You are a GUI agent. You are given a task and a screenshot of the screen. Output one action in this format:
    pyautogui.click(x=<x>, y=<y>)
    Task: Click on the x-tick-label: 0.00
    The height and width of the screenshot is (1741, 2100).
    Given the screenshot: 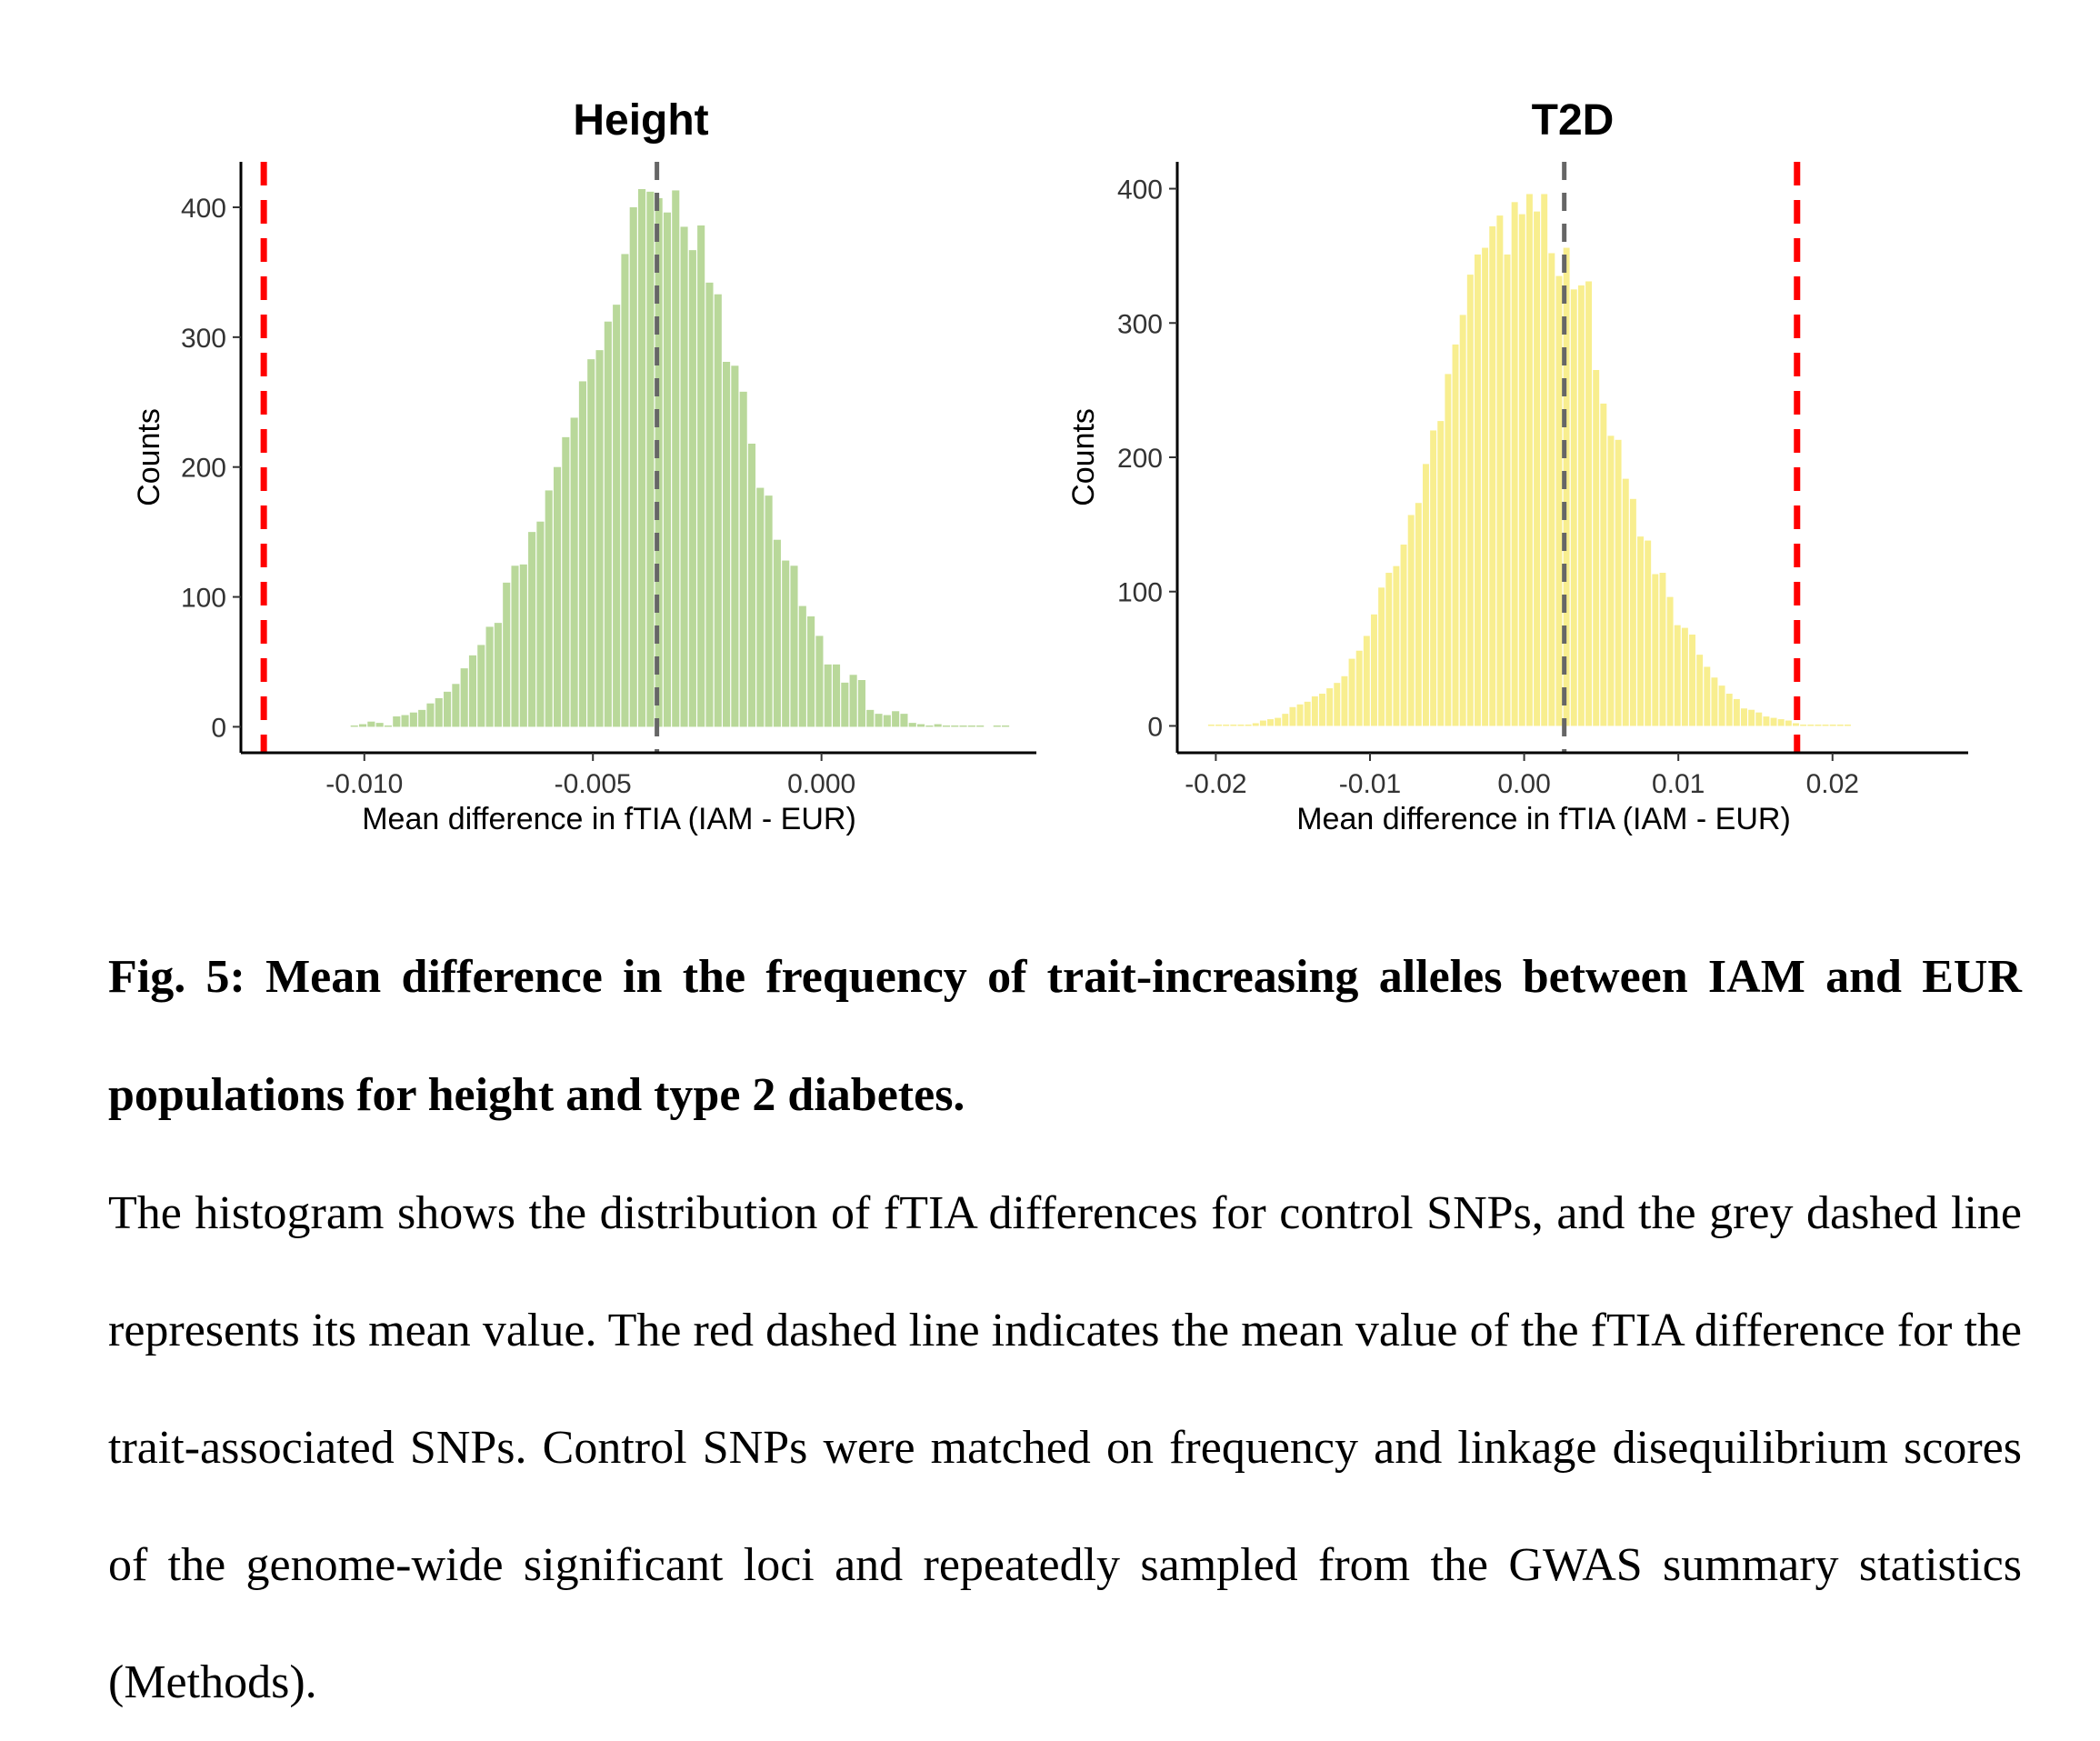 What is the action you would take?
    pyautogui.click(x=1523, y=784)
    